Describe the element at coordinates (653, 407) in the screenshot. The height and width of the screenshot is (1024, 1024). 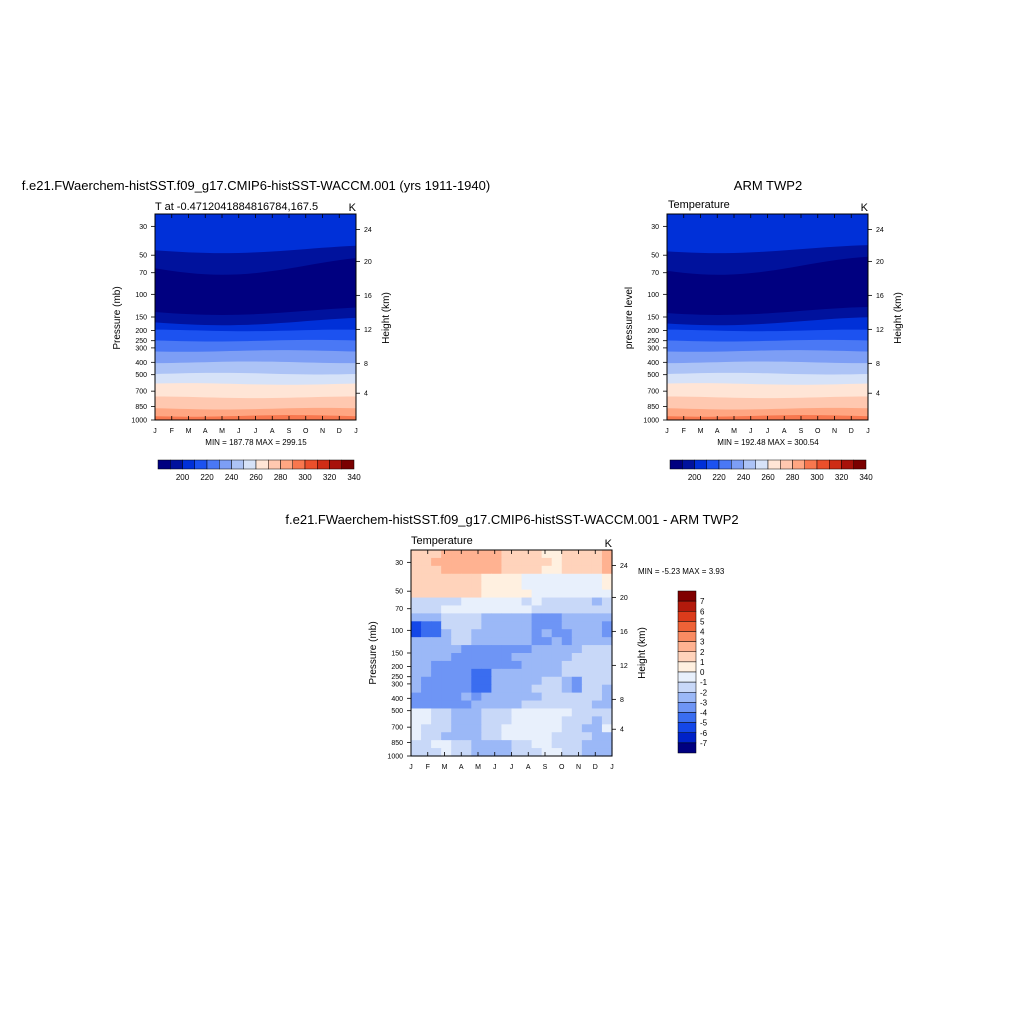
I see `y-tick-label: 850` at that location.